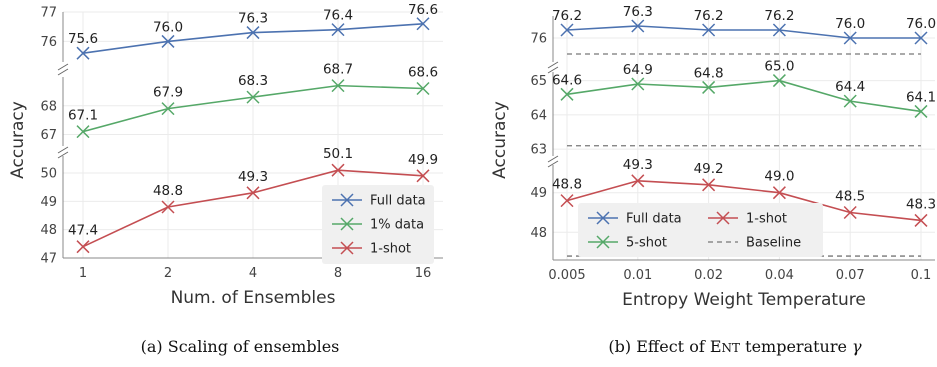 Image resolution: width=937 pixels, height=367 pixels. Describe the element at coordinates (397, 225) in the screenshot. I see `legend-label: 1% data` at that location.